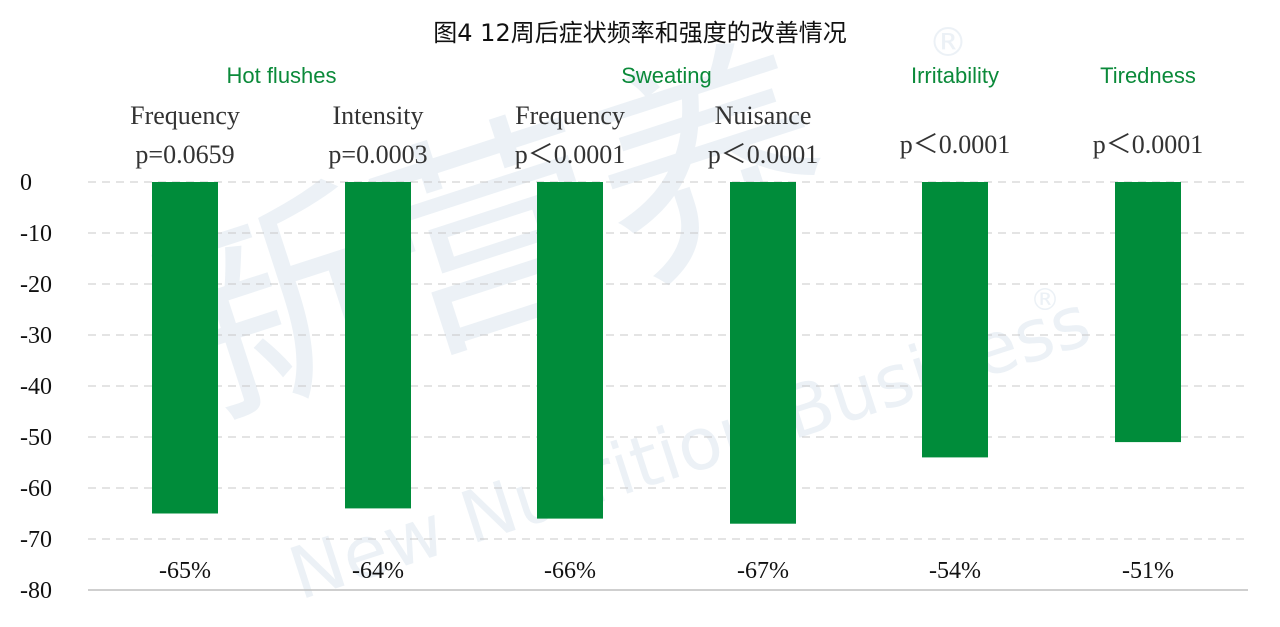 Image resolution: width=1280 pixels, height=627 pixels. What do you see at coordinates (666, 75) in the screenshot?
I see `group-label: Sweating` at bounding box center [666, 75].